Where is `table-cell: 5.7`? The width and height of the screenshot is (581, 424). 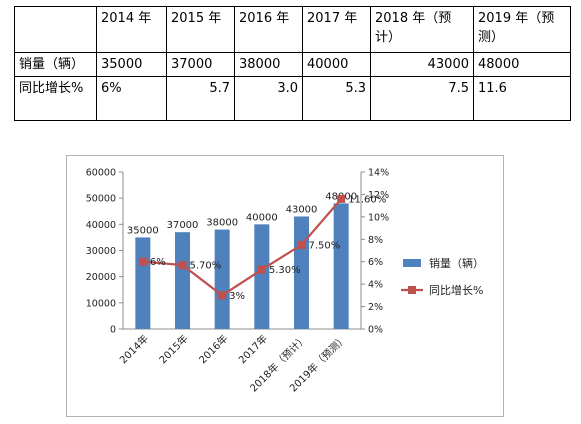
table-cell: 5.7 is located at coordinates (200, 98).